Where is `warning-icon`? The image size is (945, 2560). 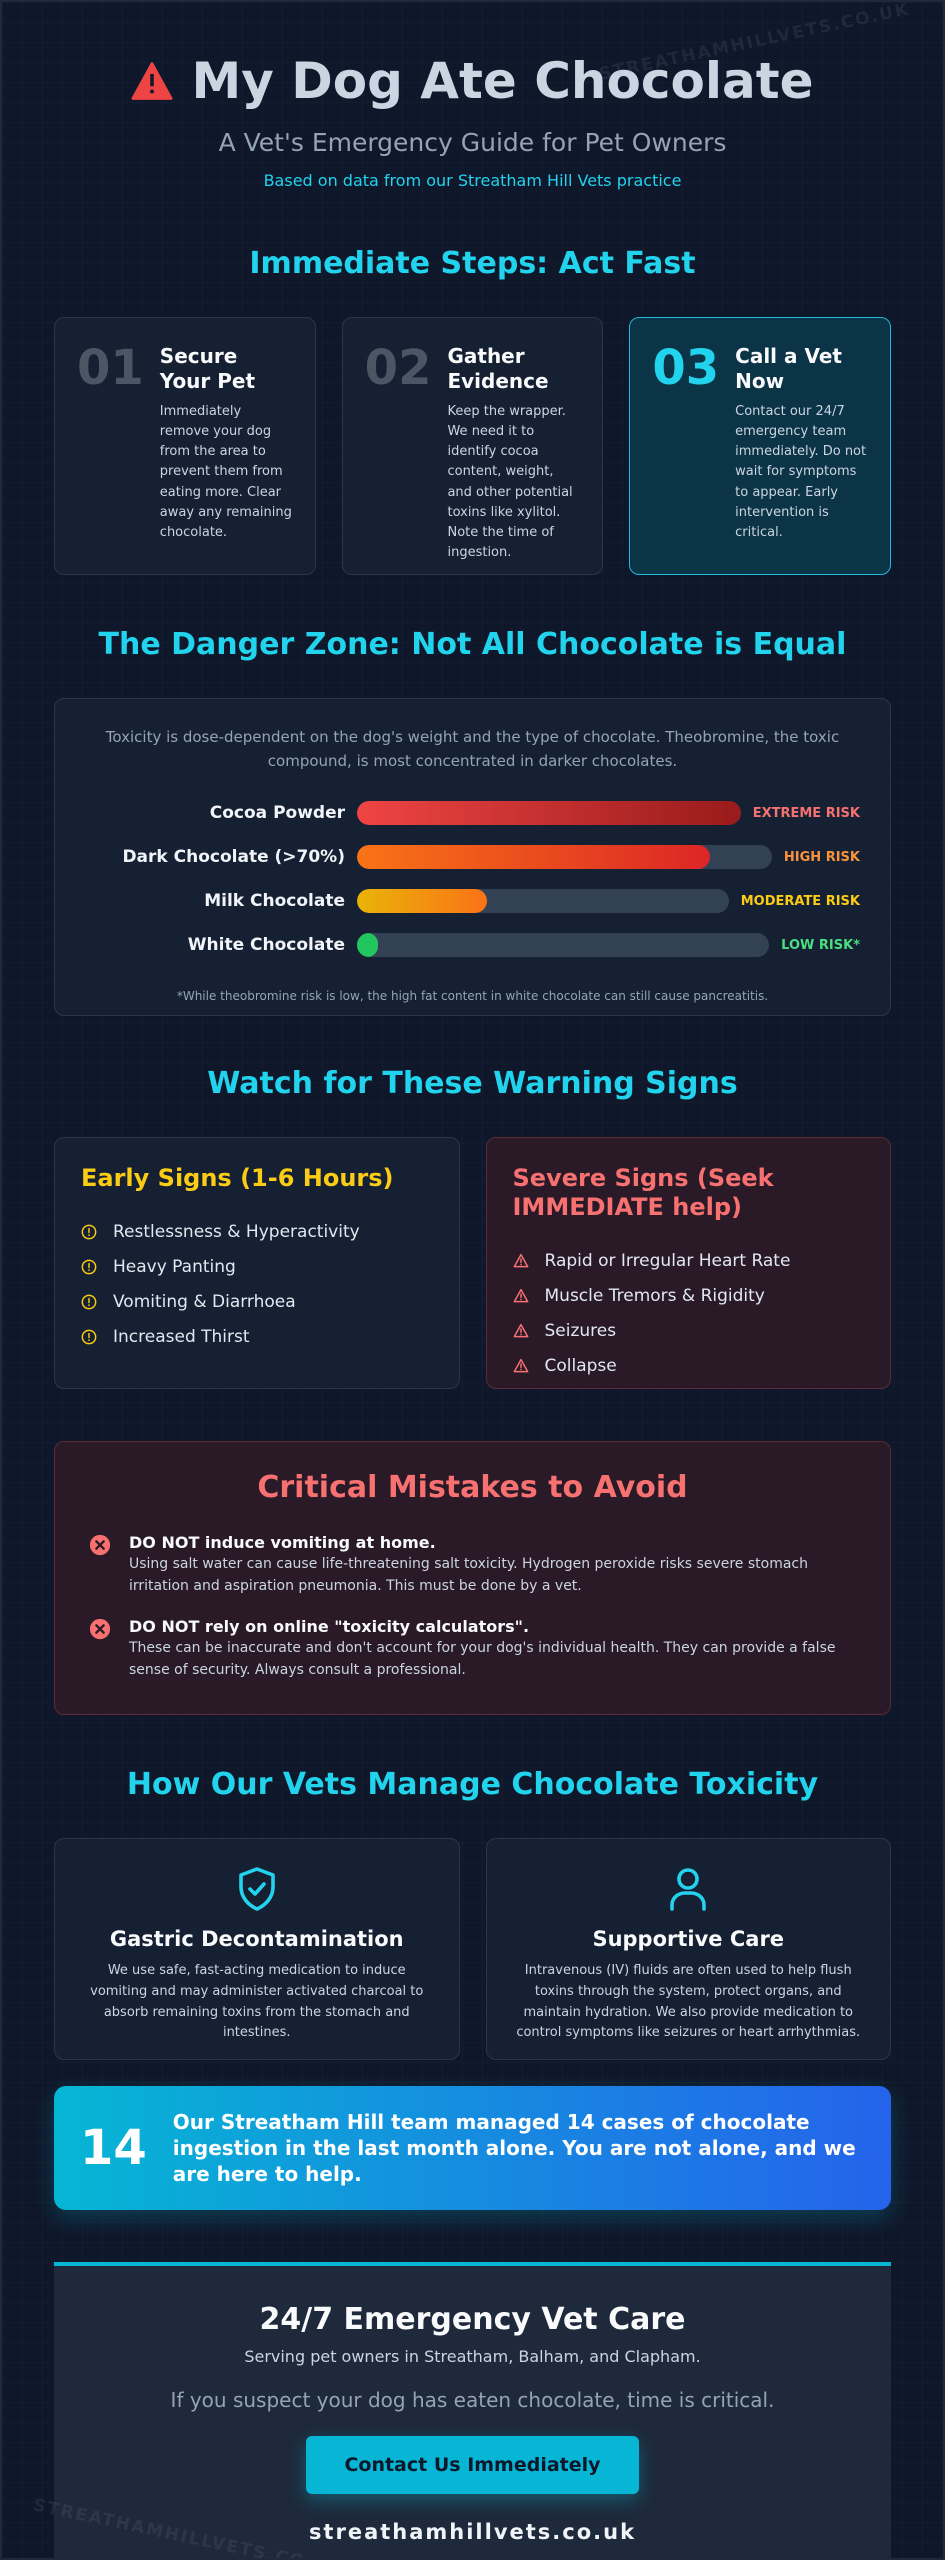
warning-icon is located at coordinates (152, 81).